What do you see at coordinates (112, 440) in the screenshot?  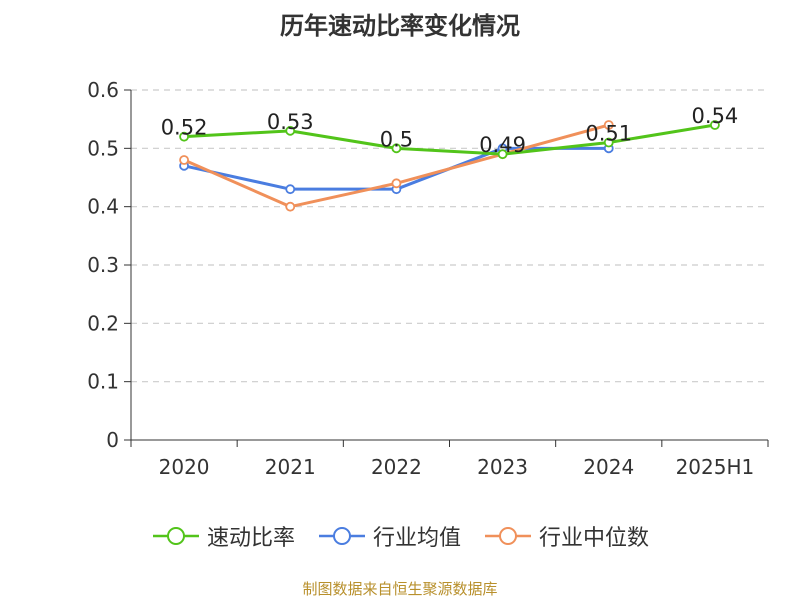 I see `y-tick-label: 0` at bounding box center [112, 440].